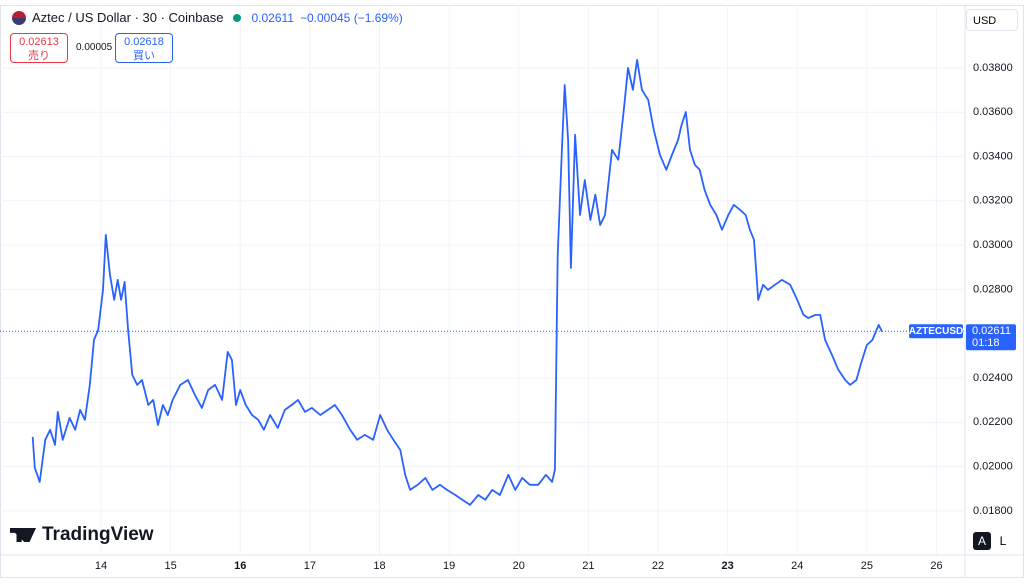 This screenshot has height=584, width=1024. I want to click on sell-price: 0.02613, so click(39, 42).